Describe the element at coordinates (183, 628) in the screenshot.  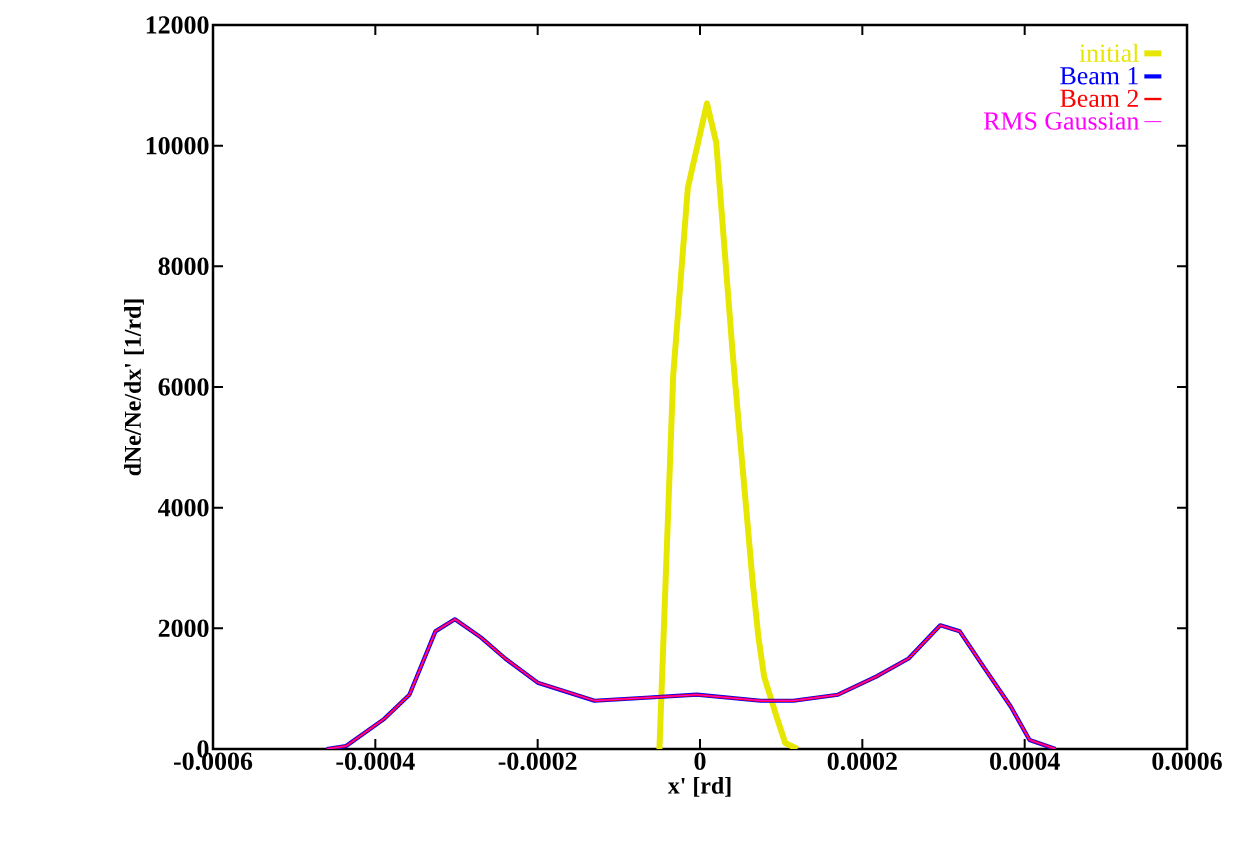
I see `y-tick-label: 2000` at that location.